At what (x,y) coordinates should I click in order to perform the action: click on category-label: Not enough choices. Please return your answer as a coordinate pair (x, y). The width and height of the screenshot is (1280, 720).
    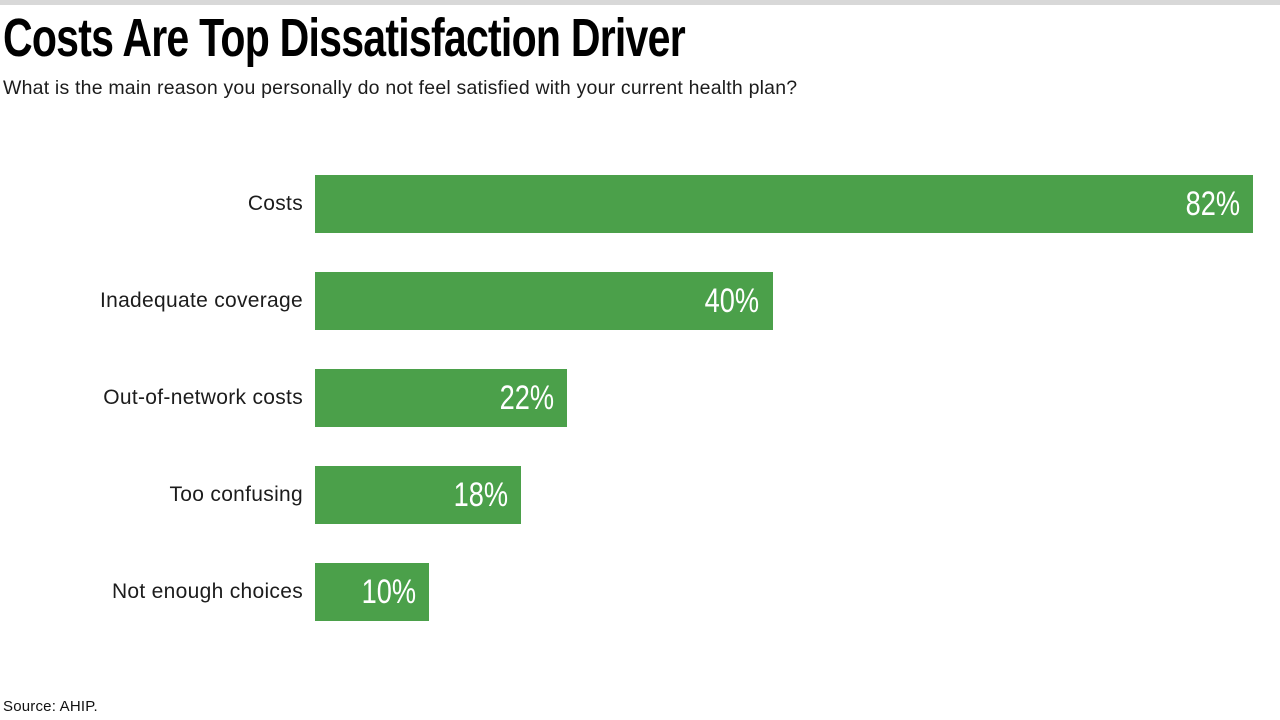
    Looking at the image, I should click on (207, 591).